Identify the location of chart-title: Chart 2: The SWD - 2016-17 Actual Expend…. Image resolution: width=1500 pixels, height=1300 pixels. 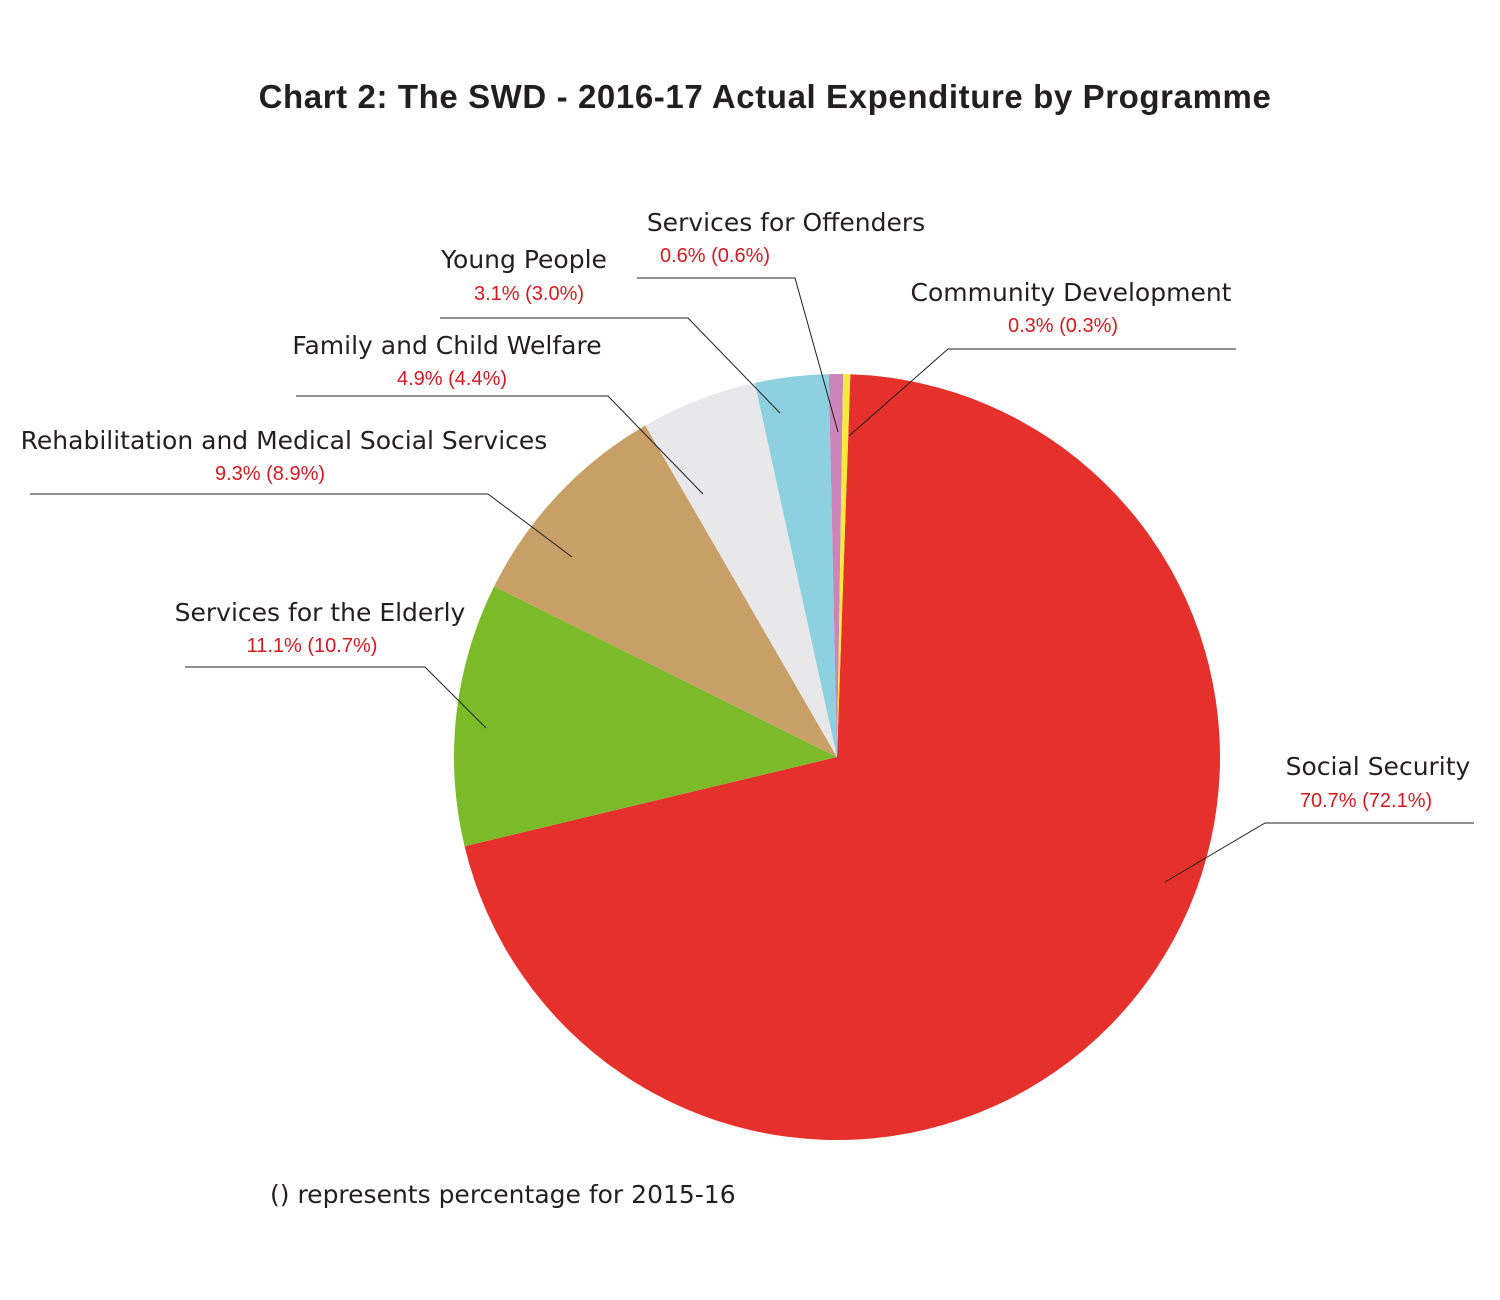
(765, 96).